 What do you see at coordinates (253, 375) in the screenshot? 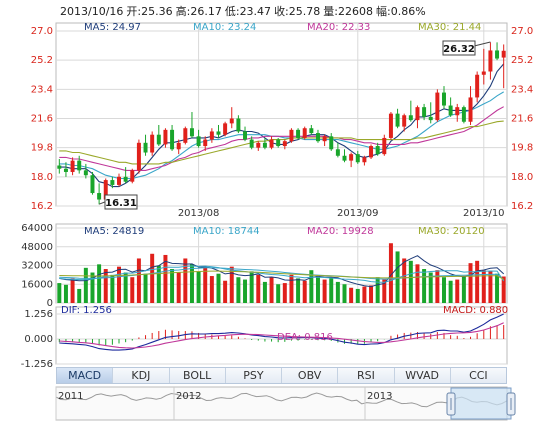
I see `tab-psy: PSY` at bounding box center [253, 375].